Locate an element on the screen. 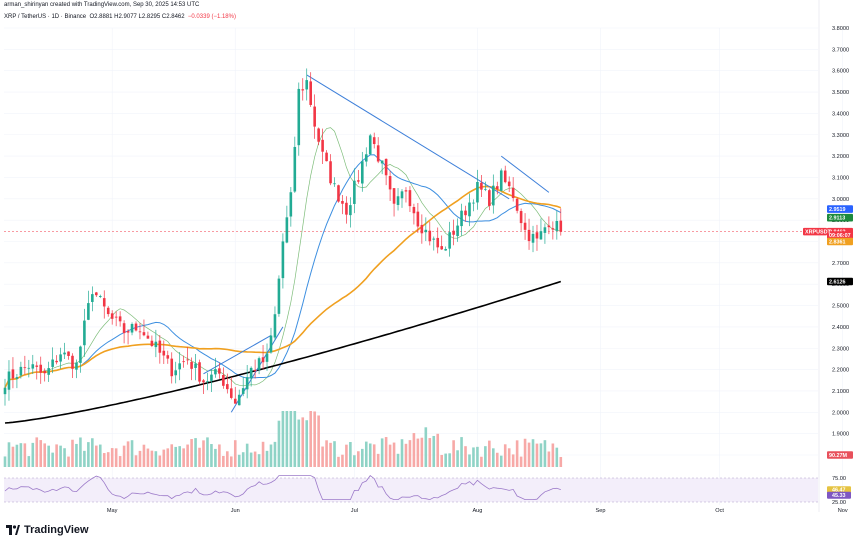  rsi-tick-label: 46.47 is located at coordinates (839, 491).